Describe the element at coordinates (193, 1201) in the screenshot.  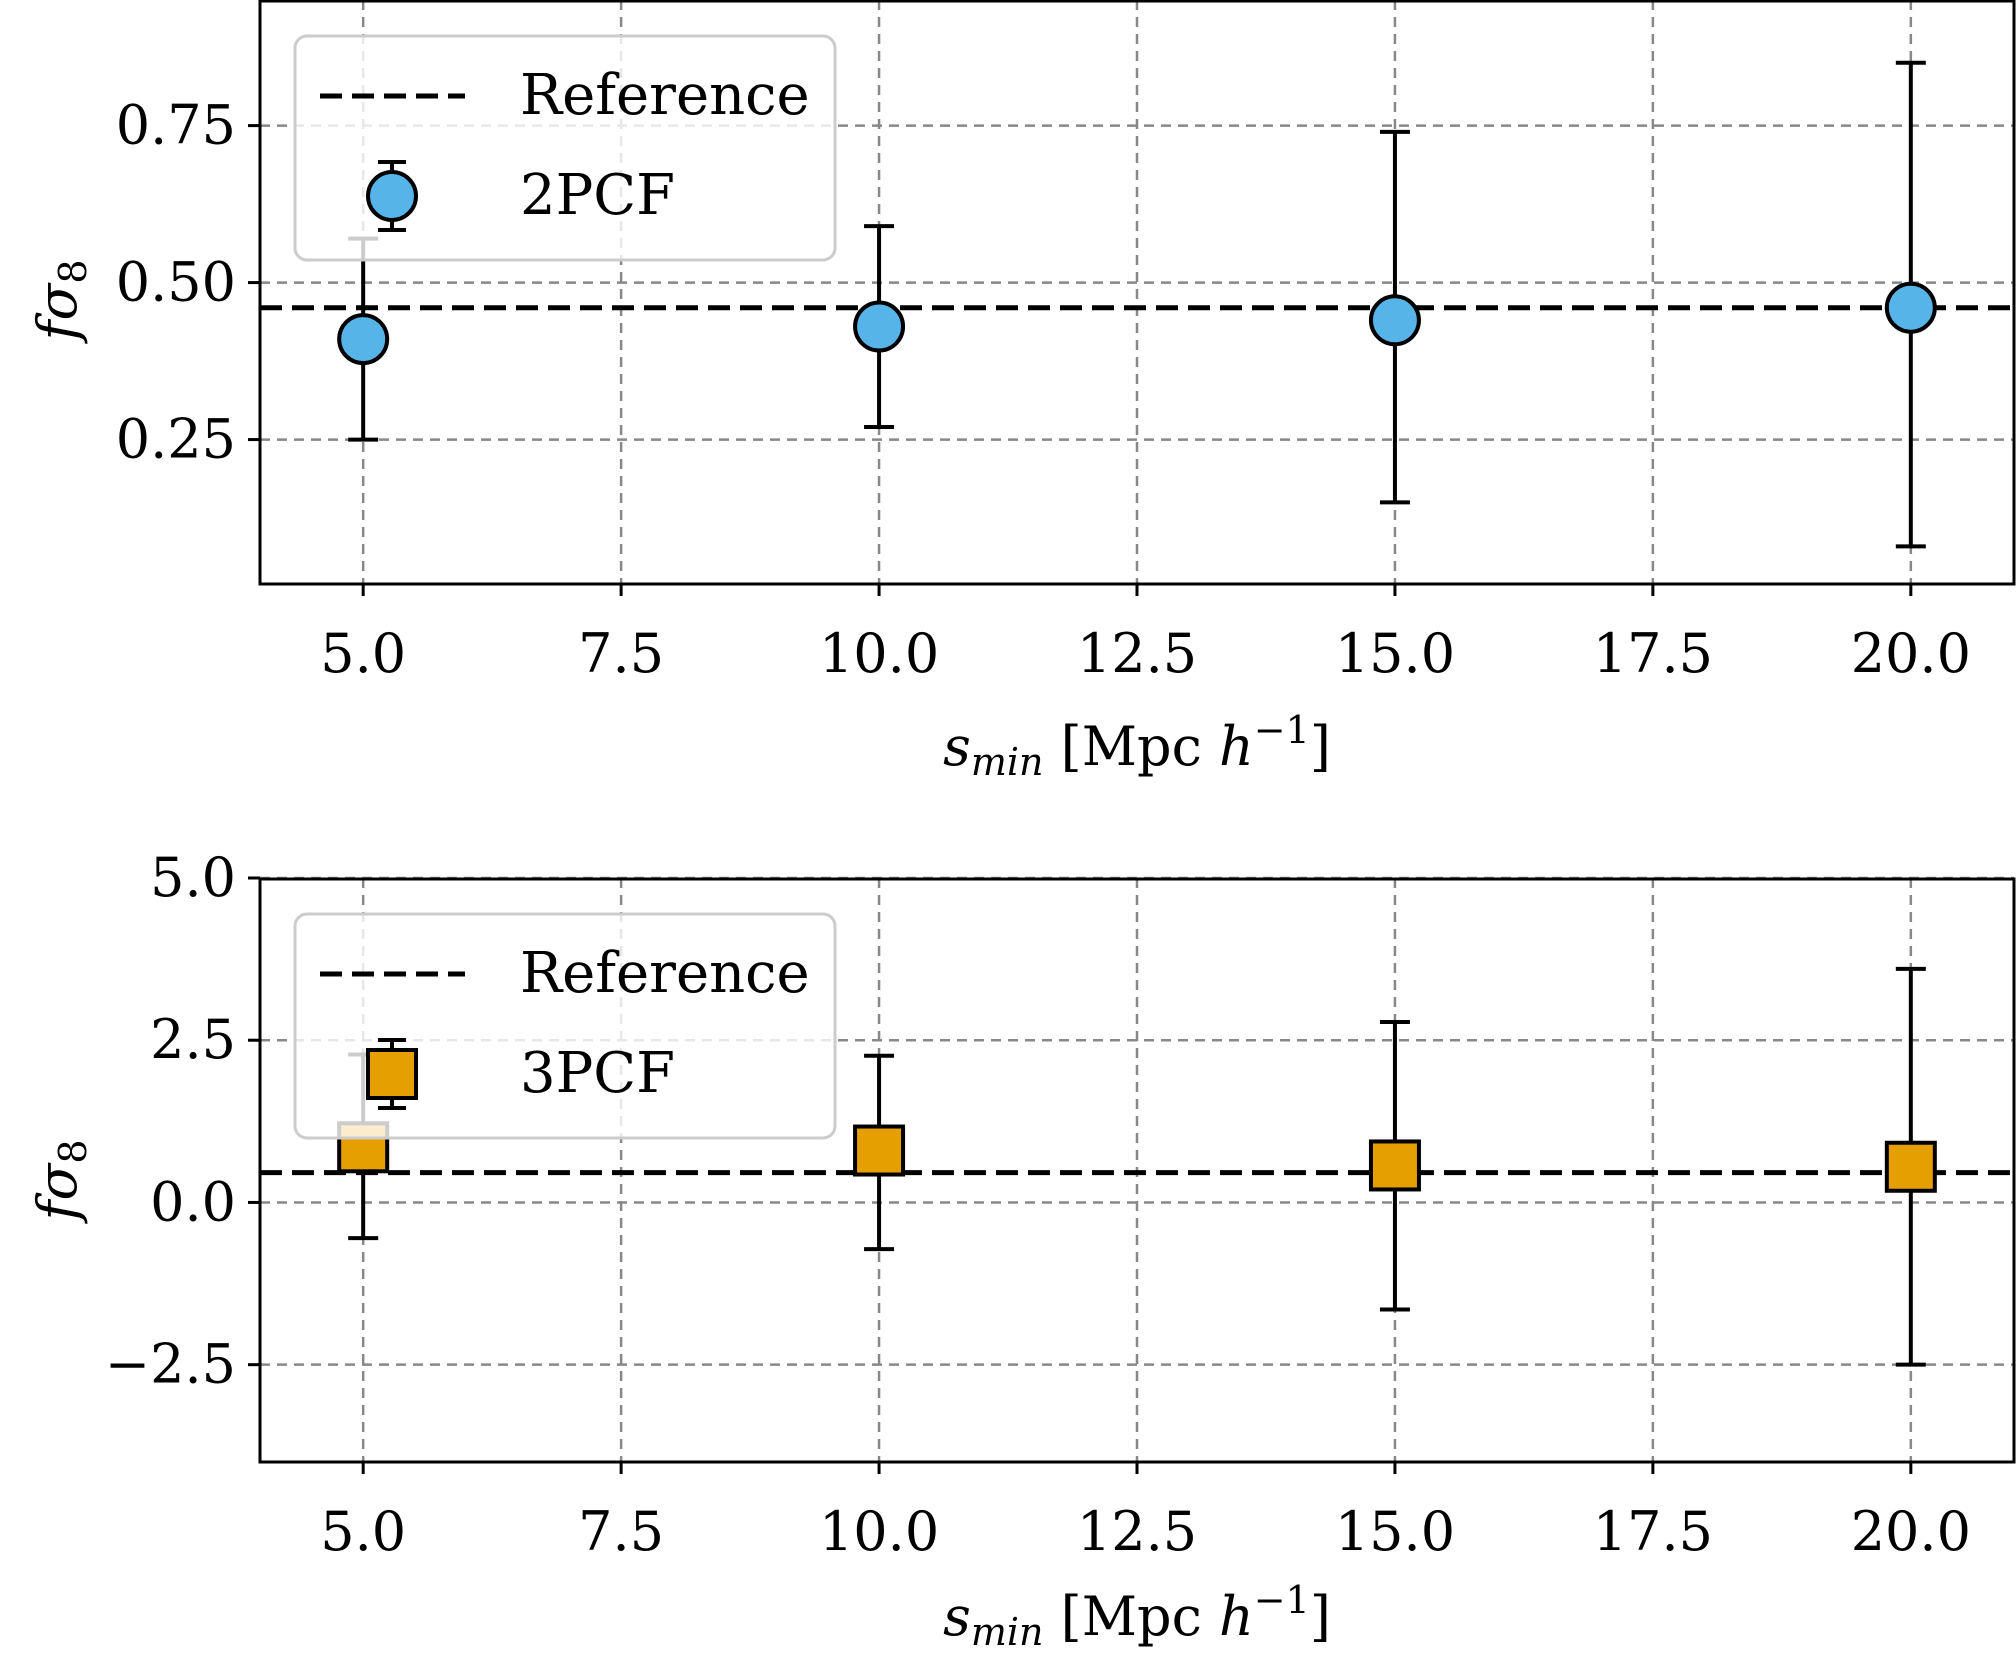
I see `y-tick-label: 0.0` at that location.